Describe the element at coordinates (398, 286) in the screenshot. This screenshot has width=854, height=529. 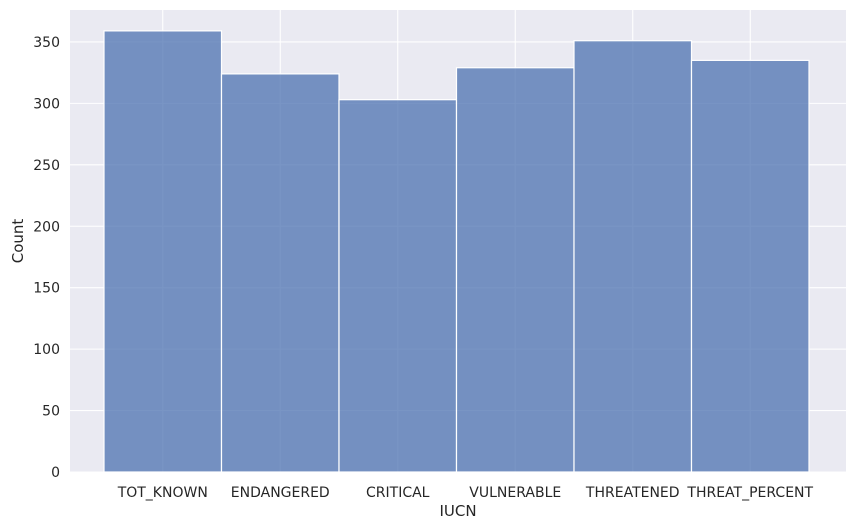
I see `bar-critical` at that location.